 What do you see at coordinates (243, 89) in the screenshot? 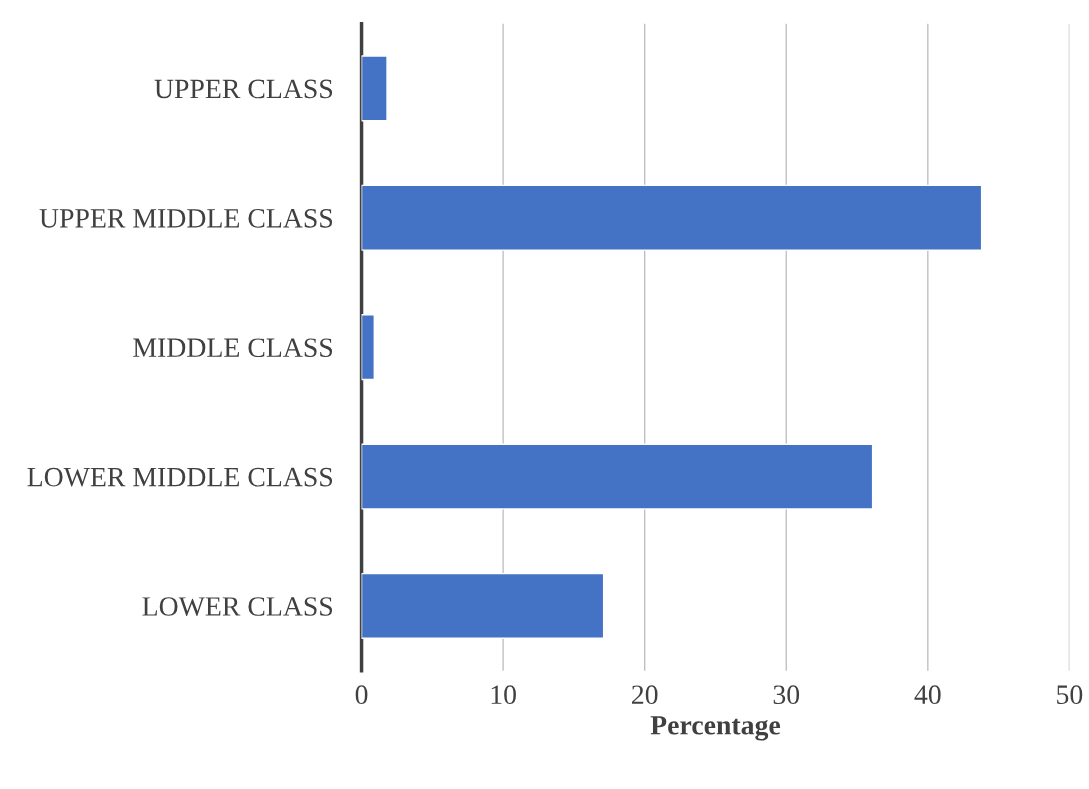
I see `y-tick-label: UPPER CLASS` at bounding box center [243, 89].